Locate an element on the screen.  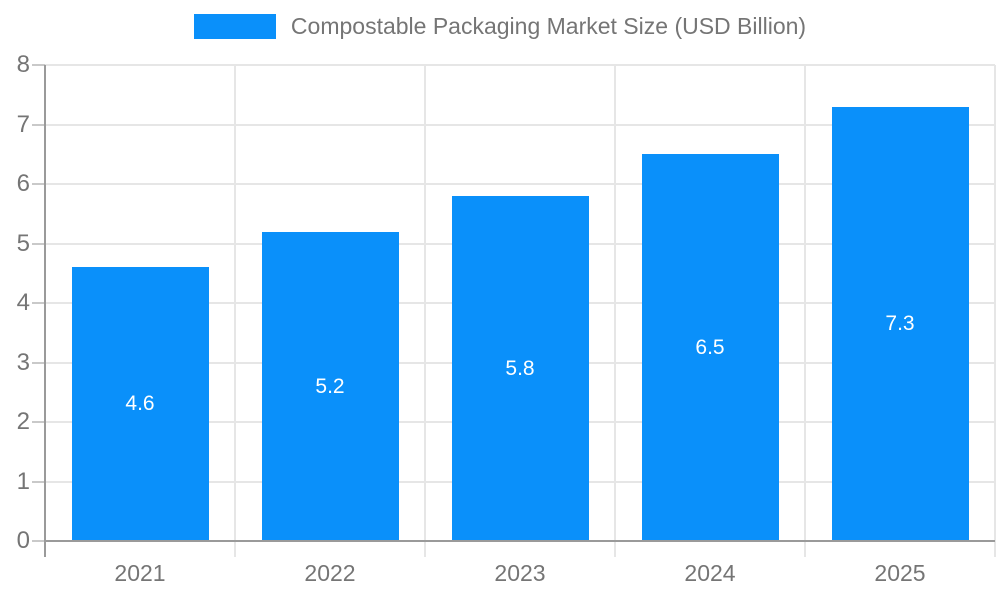
y-axis-label: 0 is located at coordinates (23, 540).